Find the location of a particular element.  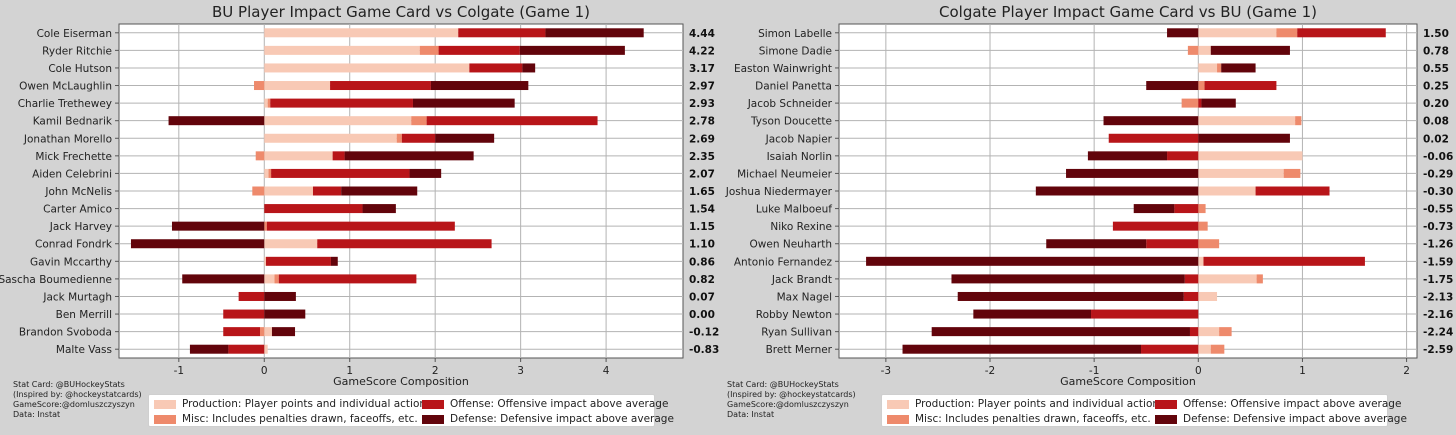

player-name-label: John McNelis is located at coordinates (78, 192).